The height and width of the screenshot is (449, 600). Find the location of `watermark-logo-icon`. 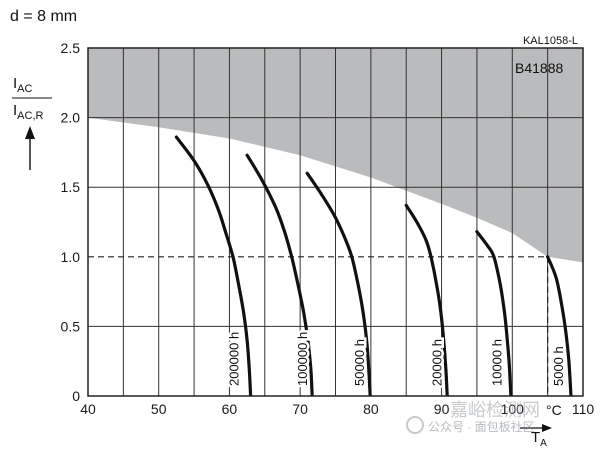

watermark-logo-icon is located at coordinates (415, 425).